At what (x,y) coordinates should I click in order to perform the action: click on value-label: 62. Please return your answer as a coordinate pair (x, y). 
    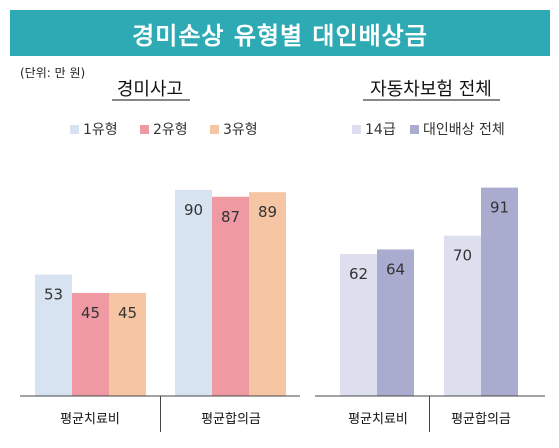
    Looking at the image, I should click on (358, 274).